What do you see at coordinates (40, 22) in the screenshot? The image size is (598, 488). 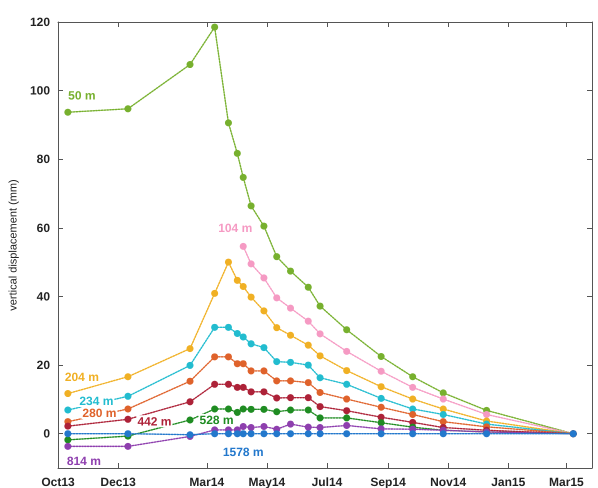 I see `y-tick-label: 120` at bounding box center [40, 22].